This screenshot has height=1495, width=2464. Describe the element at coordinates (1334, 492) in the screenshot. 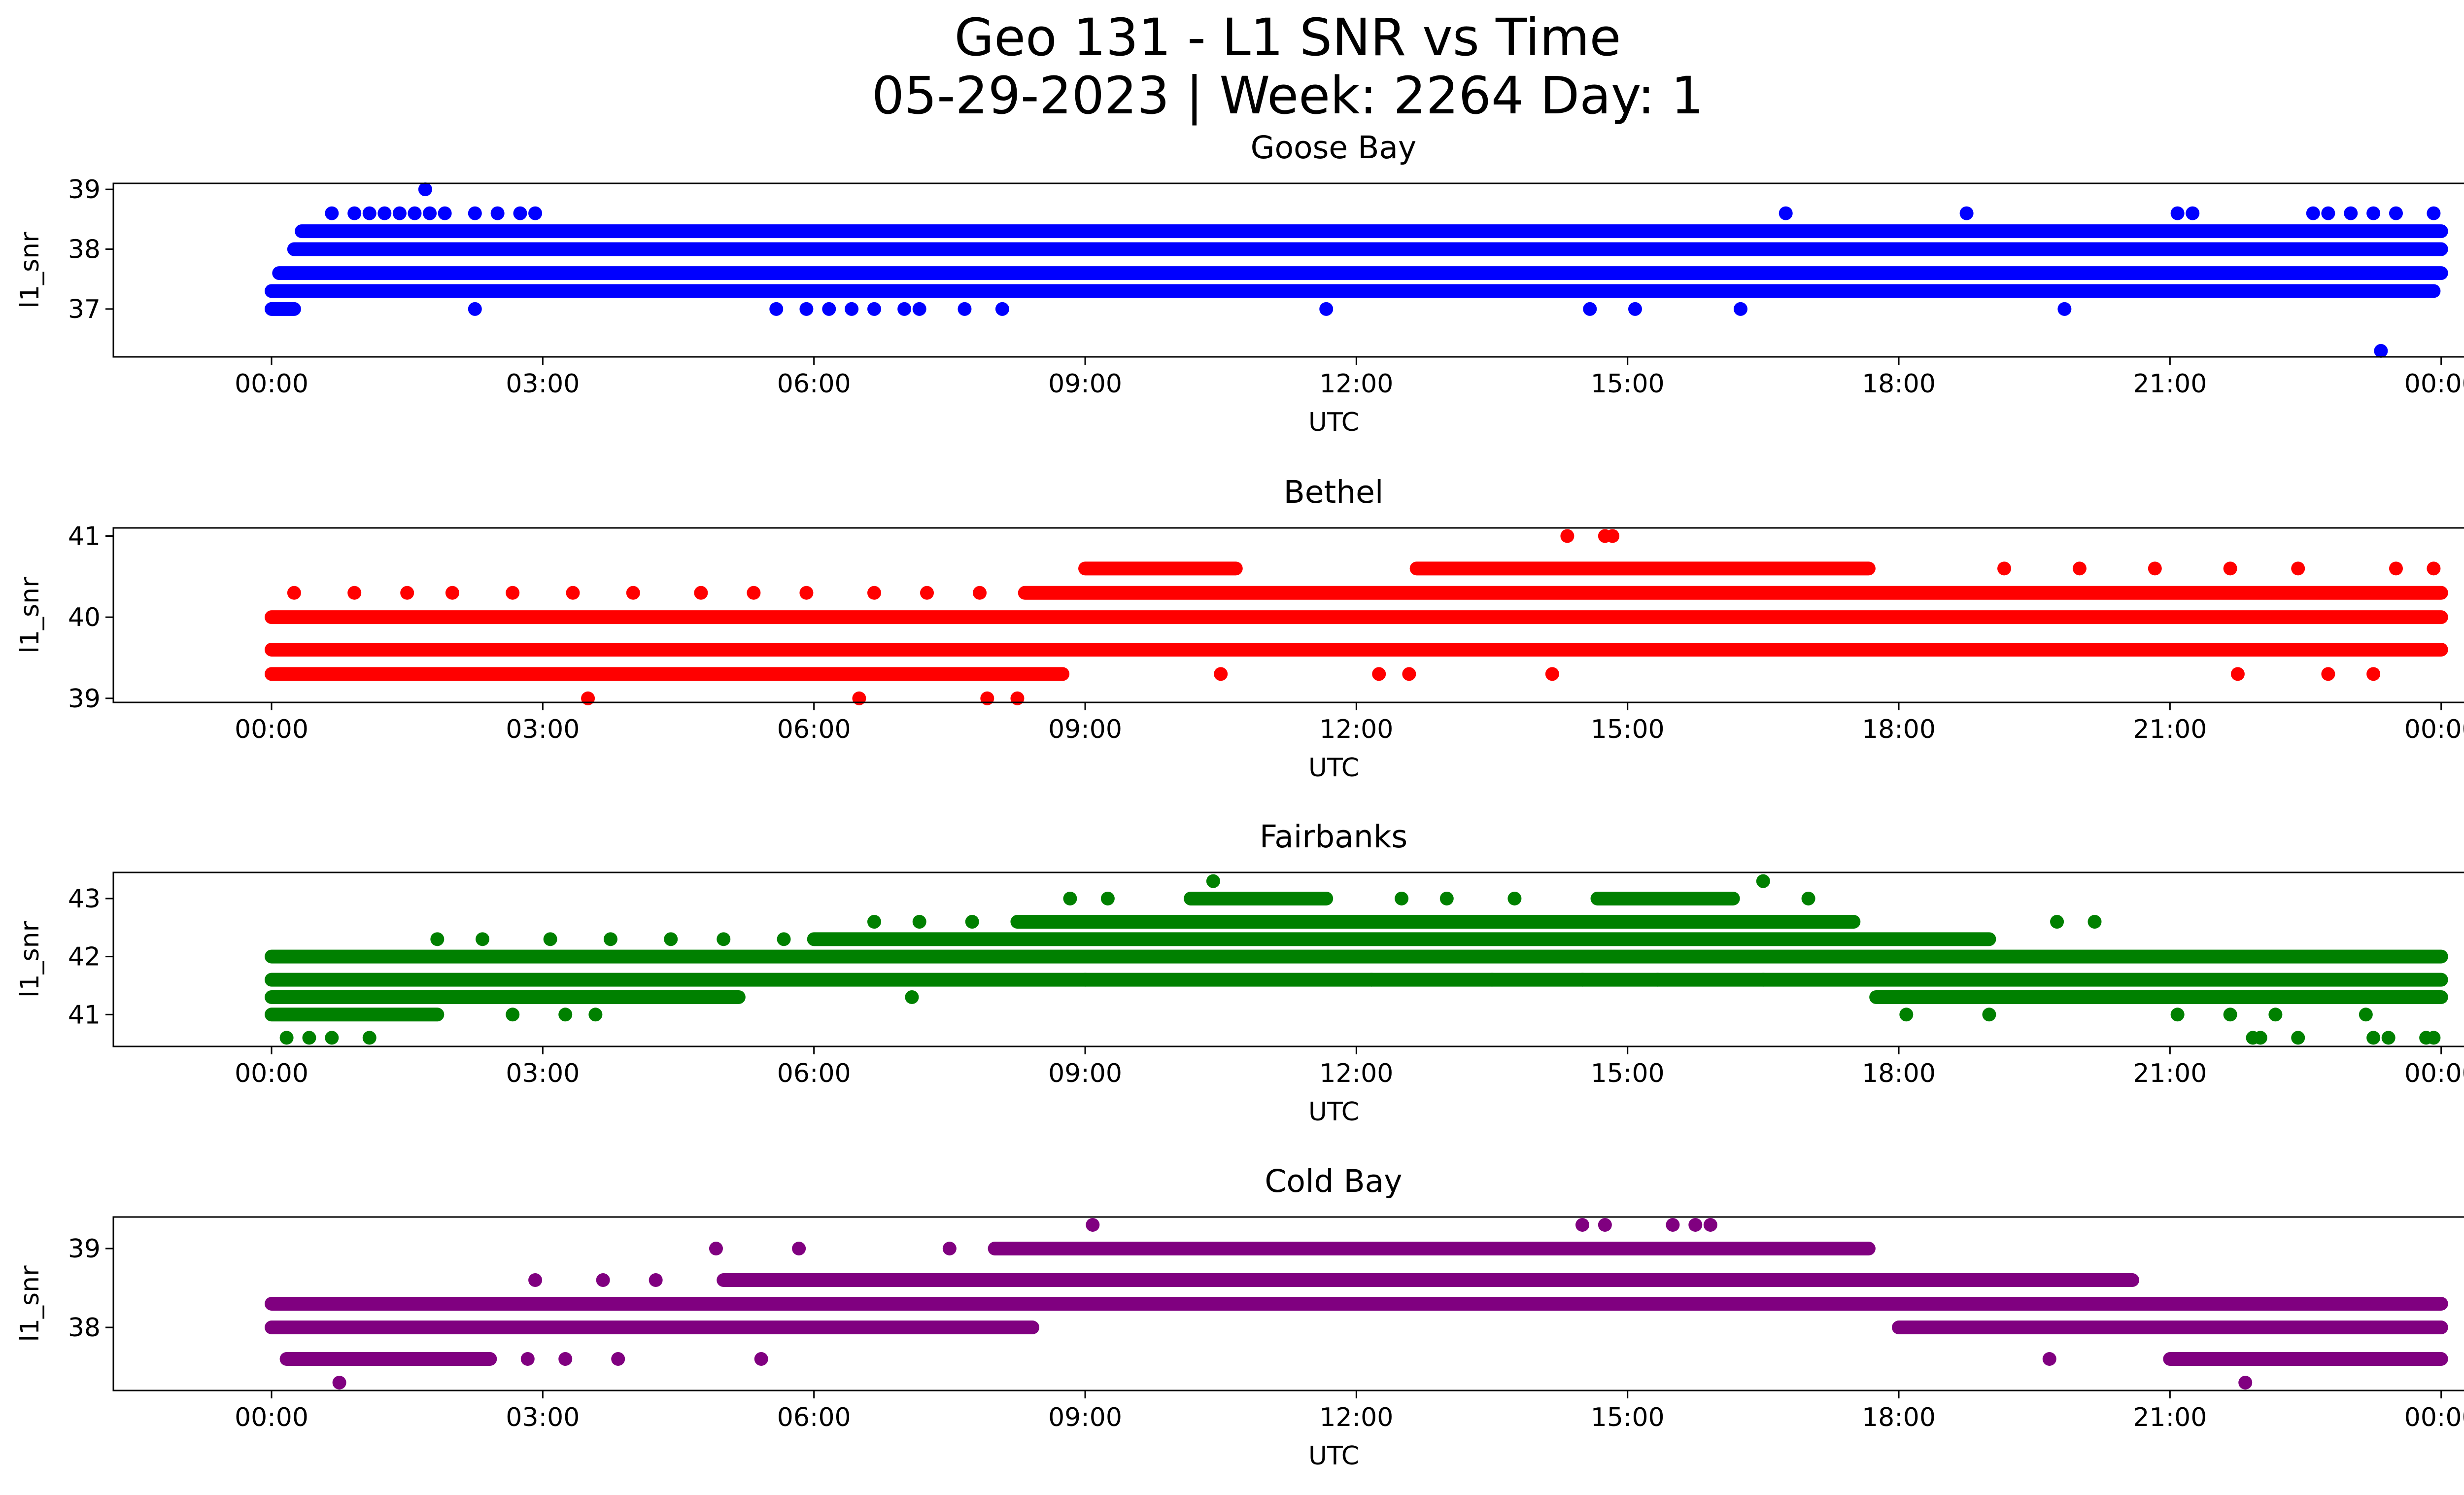

I see `panel-title: Bethel` at that location.